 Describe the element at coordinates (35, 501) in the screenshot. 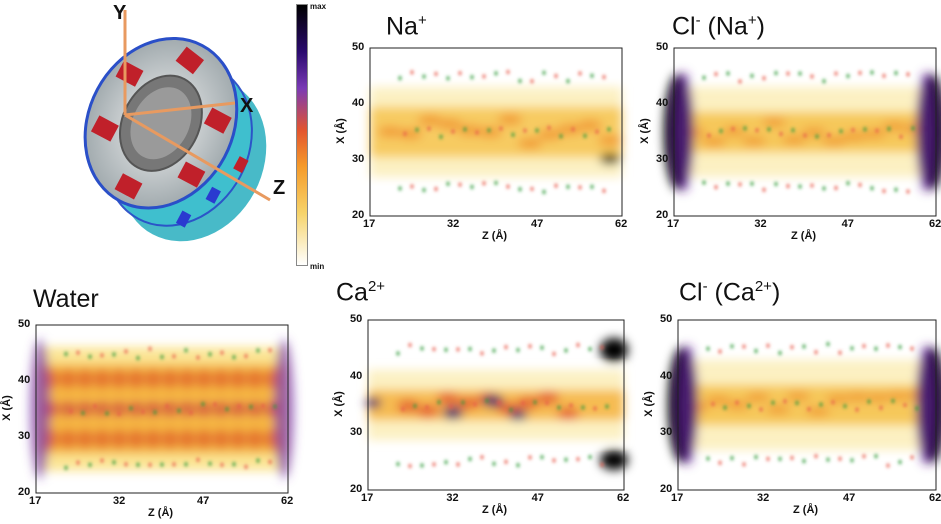

I see `x-tick-label: 17` at that location.